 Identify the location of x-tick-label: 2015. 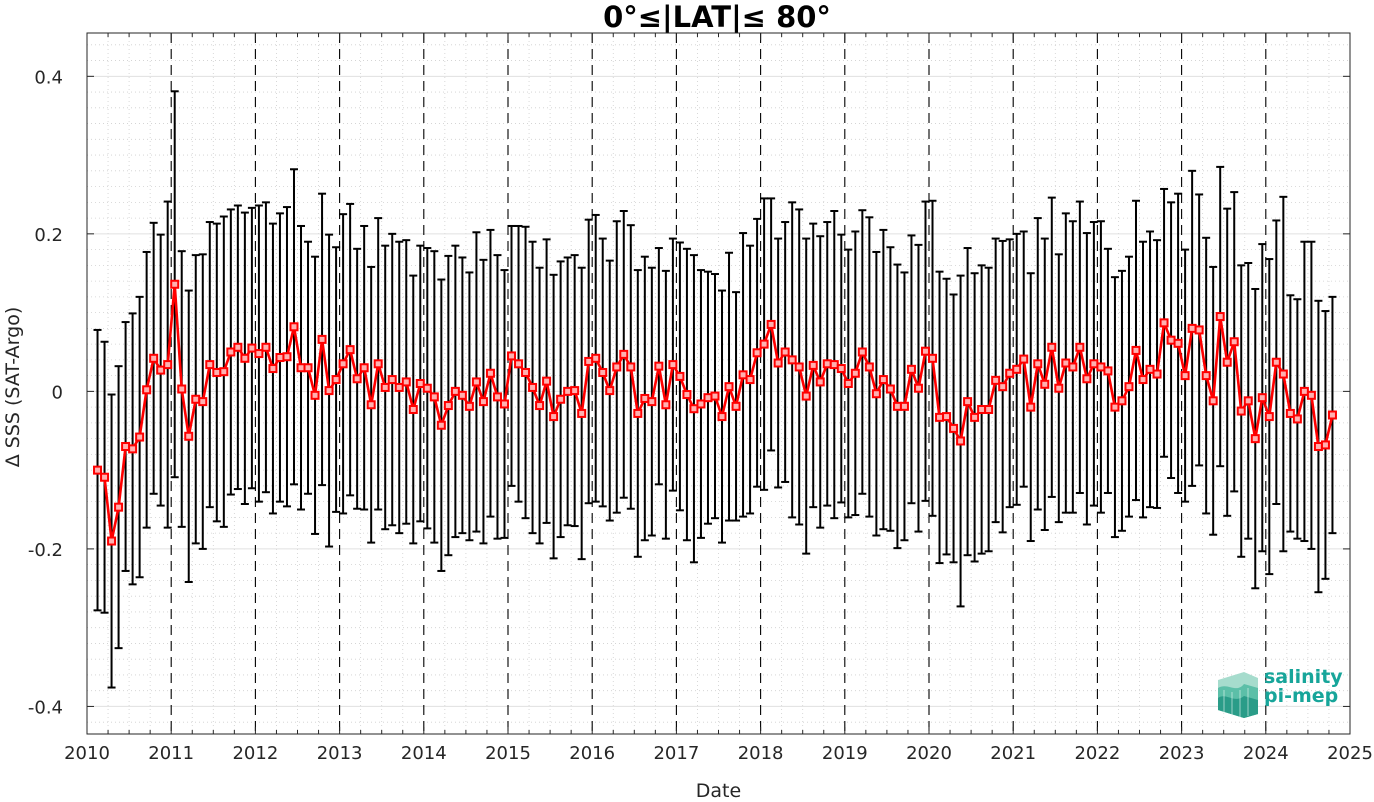
(508, 753).